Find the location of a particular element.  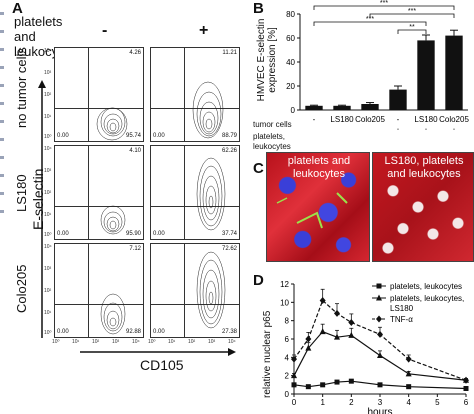

quadrant-ur-value: 72.62 is located at coordinates (229, 249).